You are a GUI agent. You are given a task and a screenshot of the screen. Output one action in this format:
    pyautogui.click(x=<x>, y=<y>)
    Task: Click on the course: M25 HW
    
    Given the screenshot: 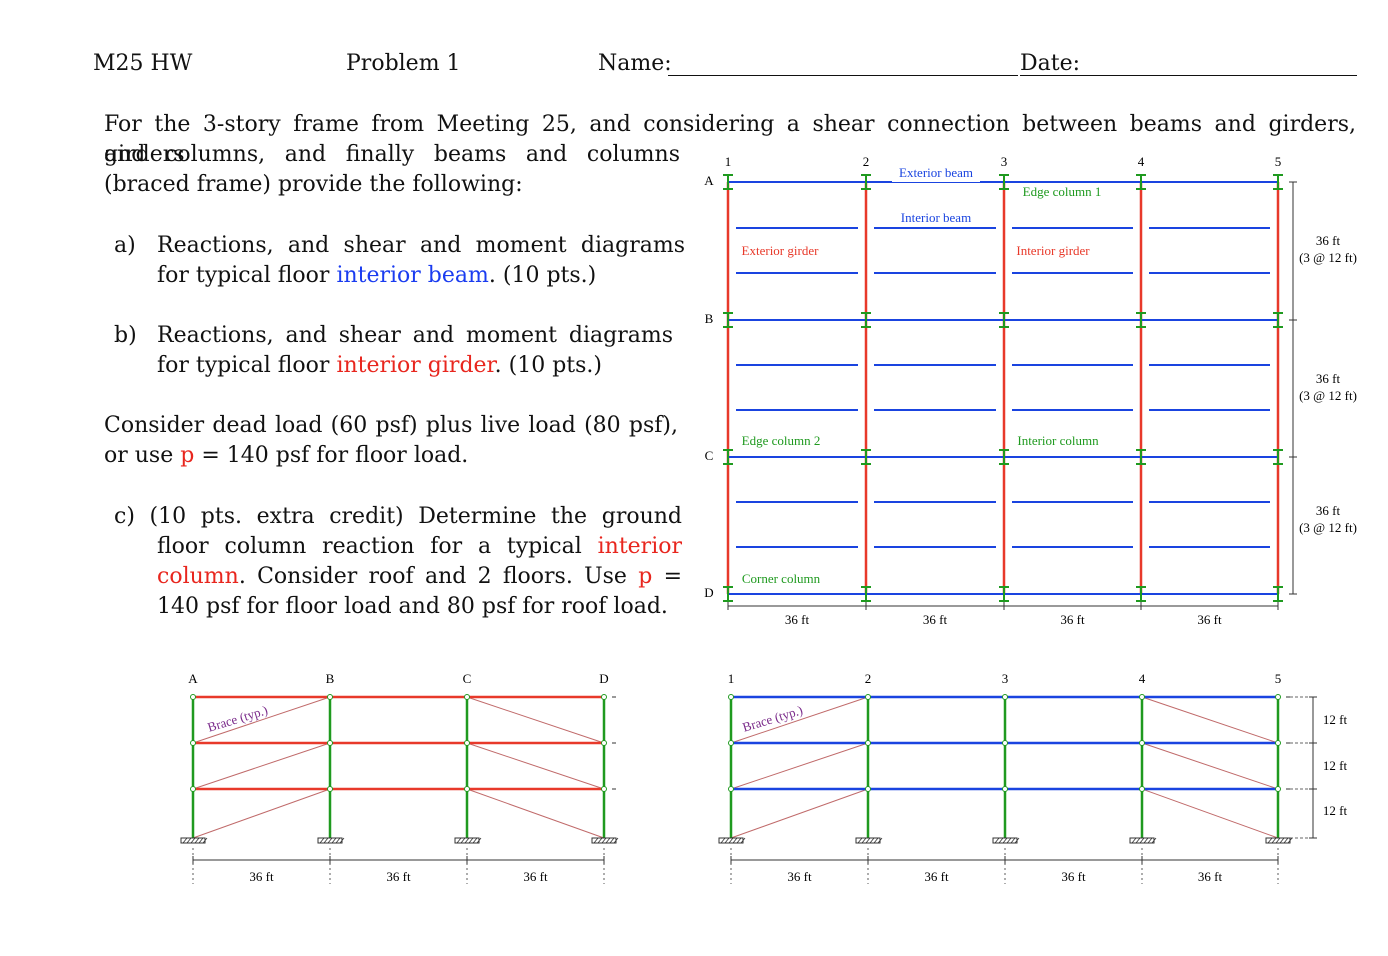 What is the action you would take?
    pyautogui.click(x=143, y=63)
    